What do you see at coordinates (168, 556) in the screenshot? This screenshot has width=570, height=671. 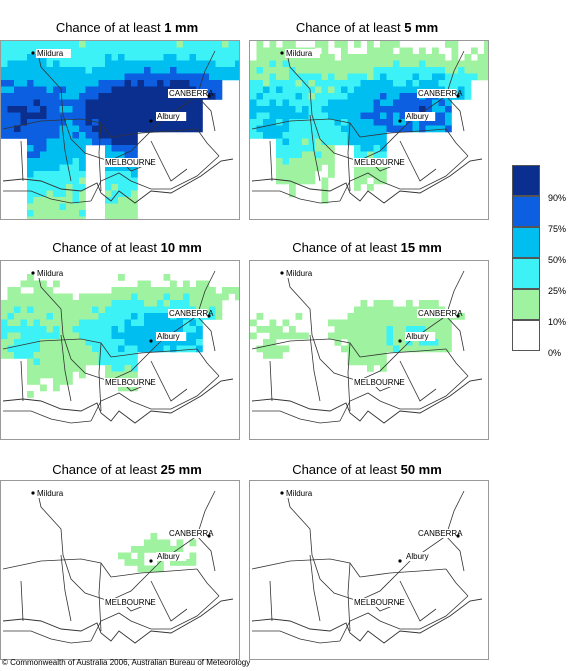 I see `albury-label: Albury` at bounding box center [168, 556].